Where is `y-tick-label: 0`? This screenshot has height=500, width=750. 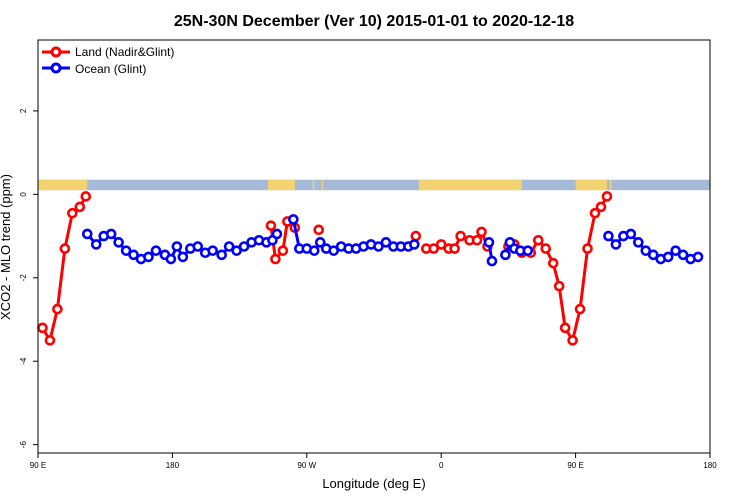
y-tick-label: 0 is located at coordinates (23, 194).